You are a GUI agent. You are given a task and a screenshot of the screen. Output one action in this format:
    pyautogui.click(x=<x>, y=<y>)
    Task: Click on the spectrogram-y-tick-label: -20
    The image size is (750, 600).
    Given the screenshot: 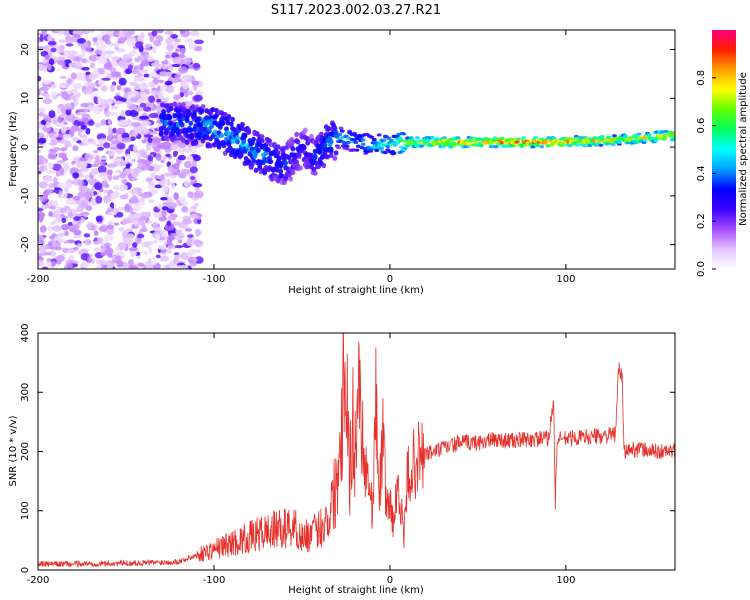 What is the action you would take?
    pyautogui.click(x=25, y=244)
    